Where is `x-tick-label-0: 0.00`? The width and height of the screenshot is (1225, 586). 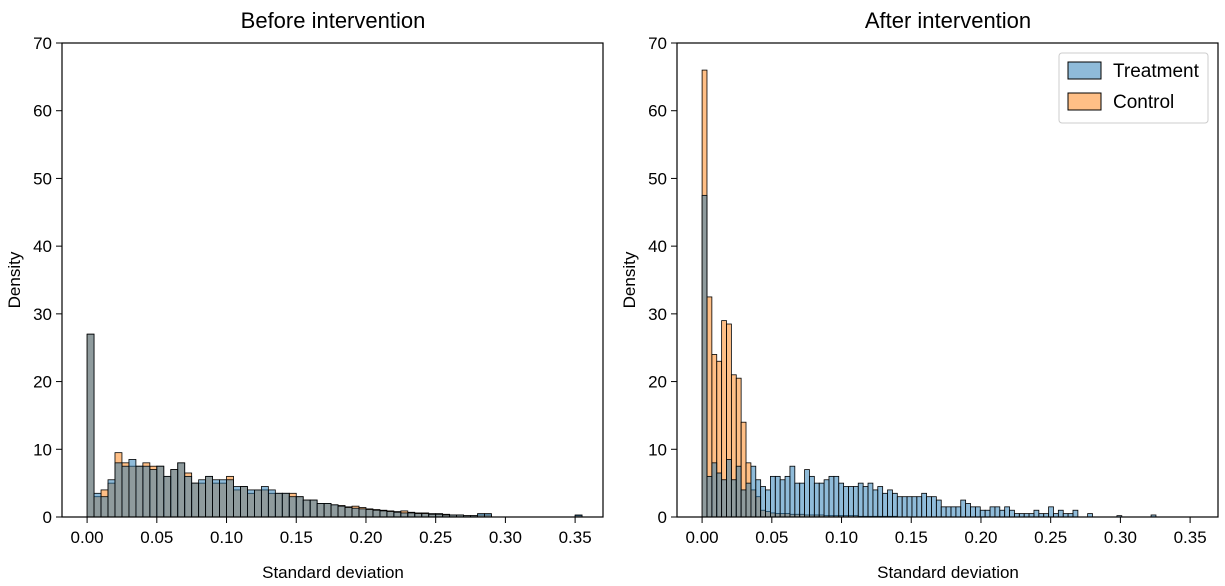 x-tick-label-0: 0.00 is located at coordinates (702, 537).